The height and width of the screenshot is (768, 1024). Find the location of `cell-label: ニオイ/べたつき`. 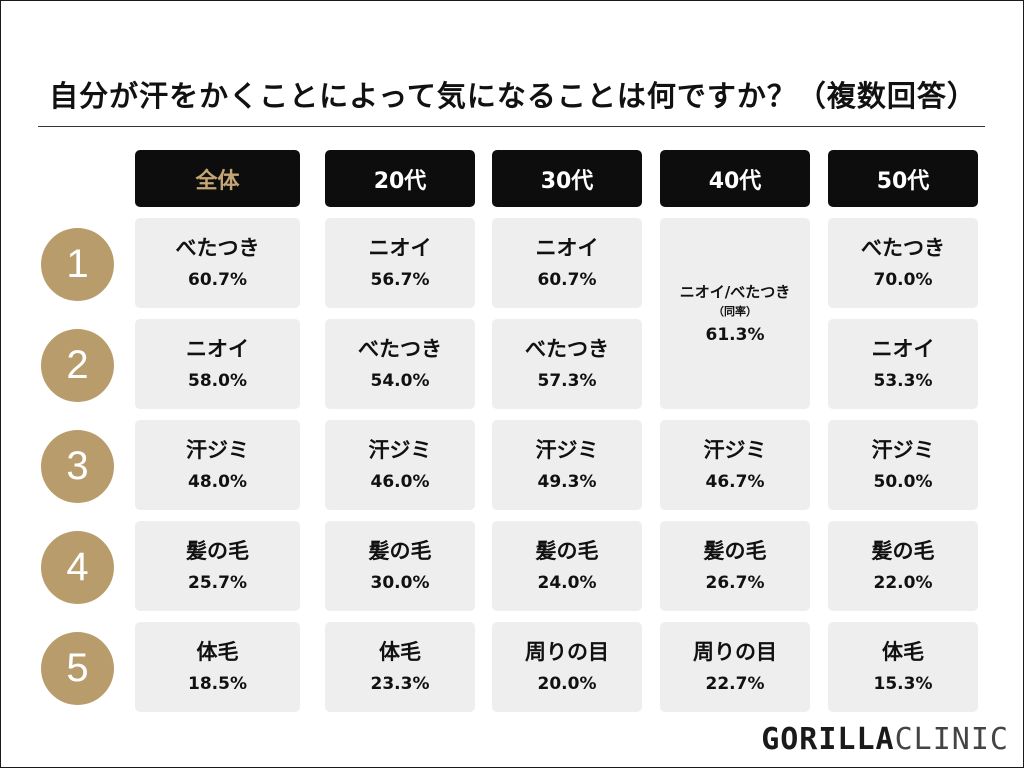

cell-label: ニオイ/べたつき is located at coordinates (735, 291).